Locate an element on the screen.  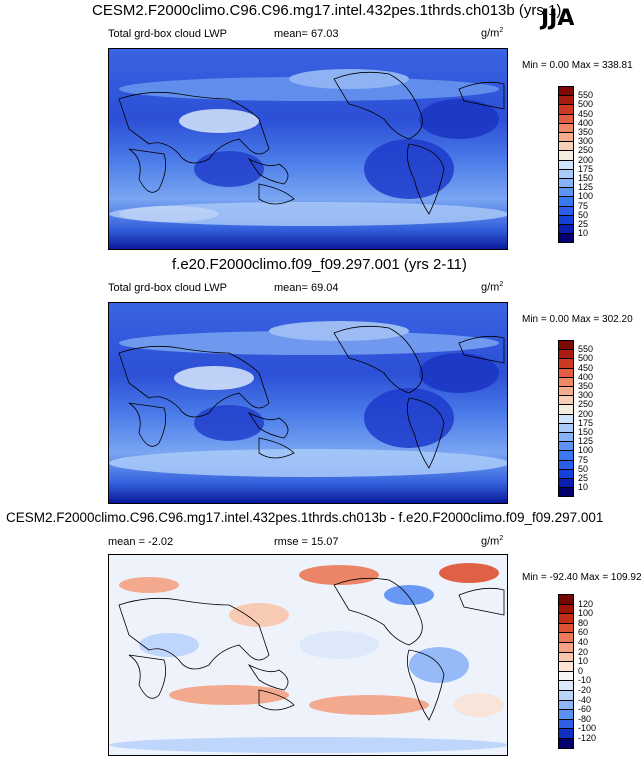
colorbar-tick-label: -40 is located at coordinates (585, 699).